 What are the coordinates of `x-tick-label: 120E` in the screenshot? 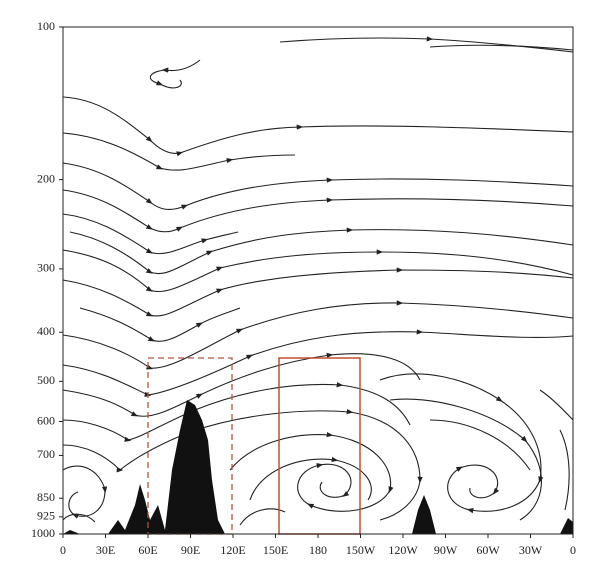 It's located at (232, 550).